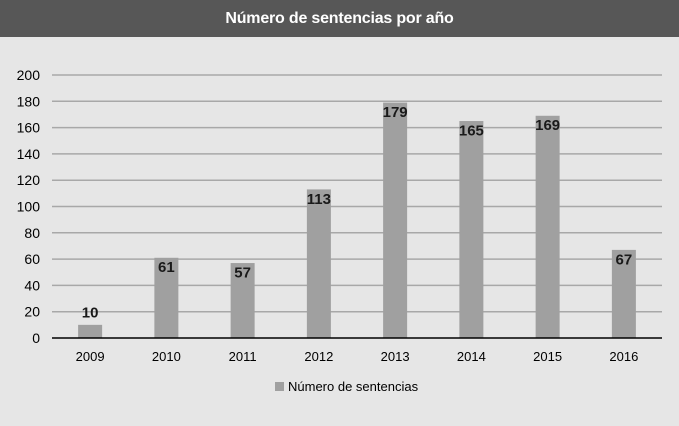 The width and height of the screenshot is (679, 426). What do you see at coordinates (395, 356) in the screenshot?
I see `x-tick-label: 2013` at bounding box center [395, 356].